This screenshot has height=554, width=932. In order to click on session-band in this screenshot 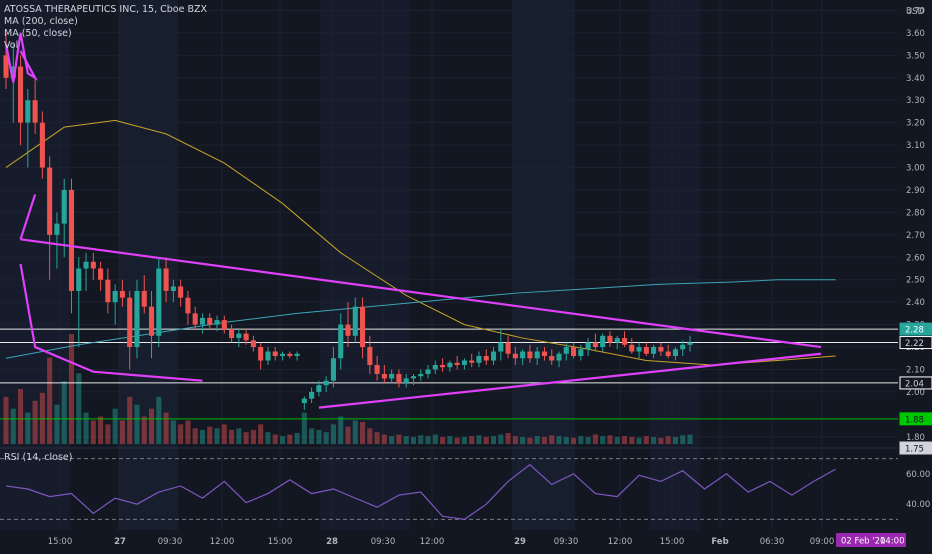, I will do `click(148, 265)`.